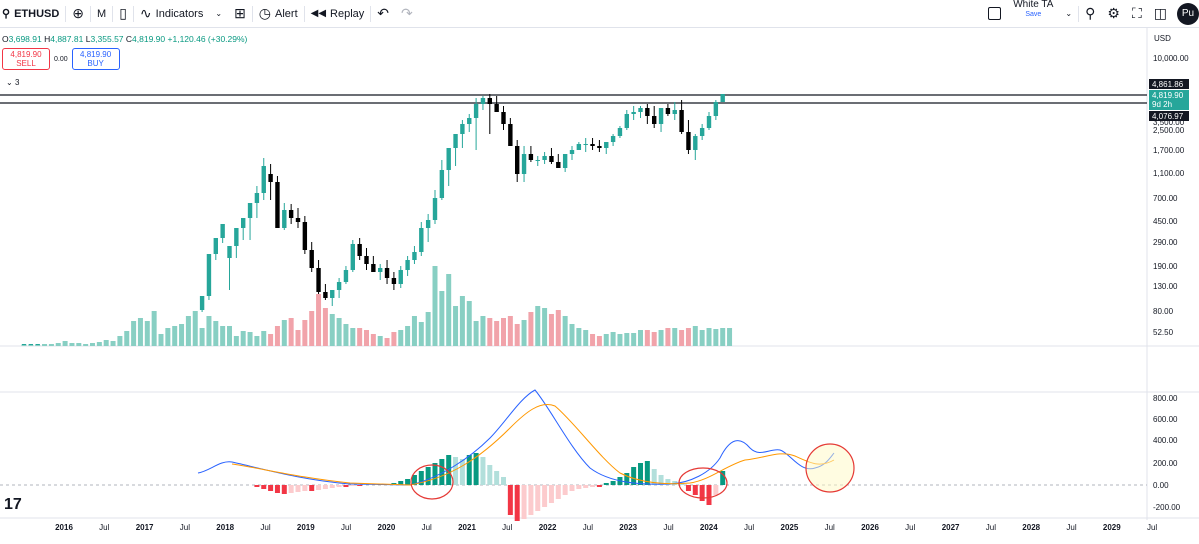  What do you see at coordinates (12, 82) in the screenshot?
I see `indicators-collapse-toggle: ⌄ 3` at bounding box center [12, 82].